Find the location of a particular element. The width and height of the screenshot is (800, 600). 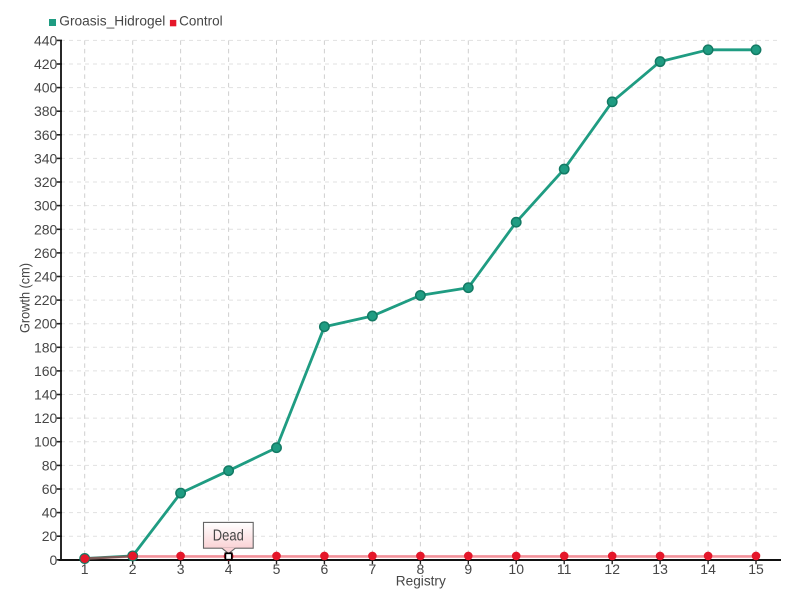

svg-text: Registry is located at coordinates (421, 581).